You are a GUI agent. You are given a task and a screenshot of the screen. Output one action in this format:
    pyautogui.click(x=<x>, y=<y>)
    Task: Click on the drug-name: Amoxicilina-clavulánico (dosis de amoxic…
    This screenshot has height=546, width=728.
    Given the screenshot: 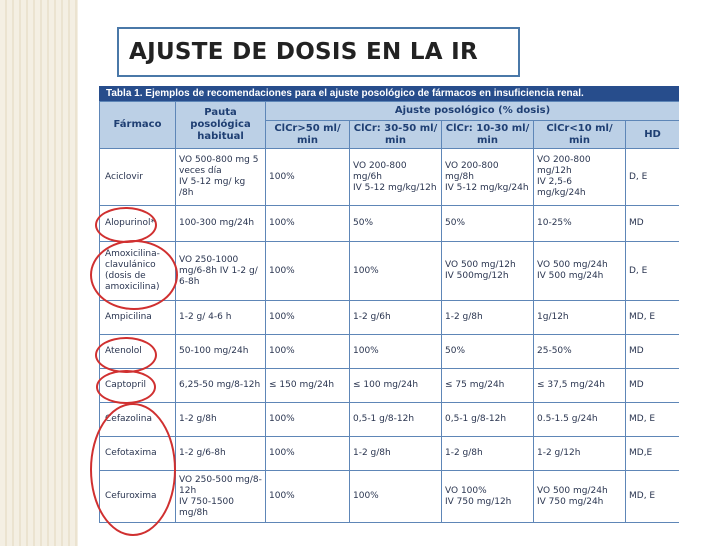 What is the action you would take?
    pyautogui.click(x=137, y=271)
    